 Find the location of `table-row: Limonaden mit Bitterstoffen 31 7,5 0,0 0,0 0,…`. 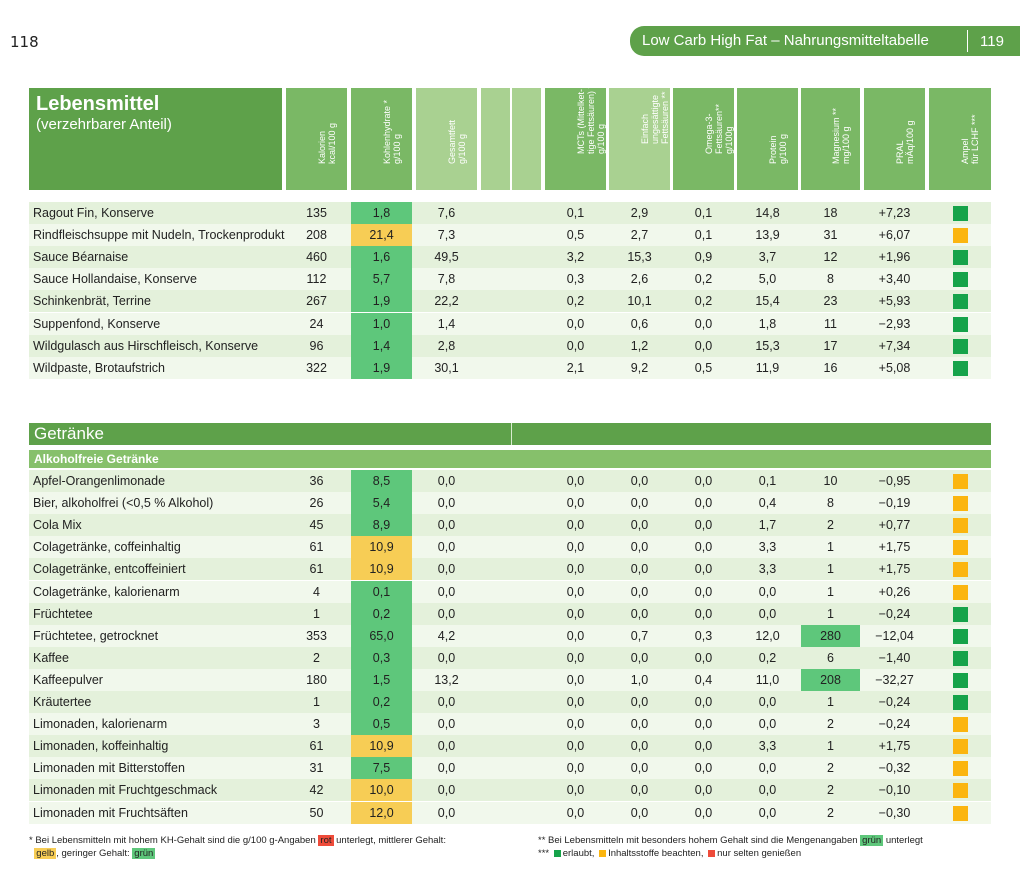

table-row: Limonaden mit Bitterstoffen 31 7,5 0,0 0,0 0,… is located at coordinates (510, 768).